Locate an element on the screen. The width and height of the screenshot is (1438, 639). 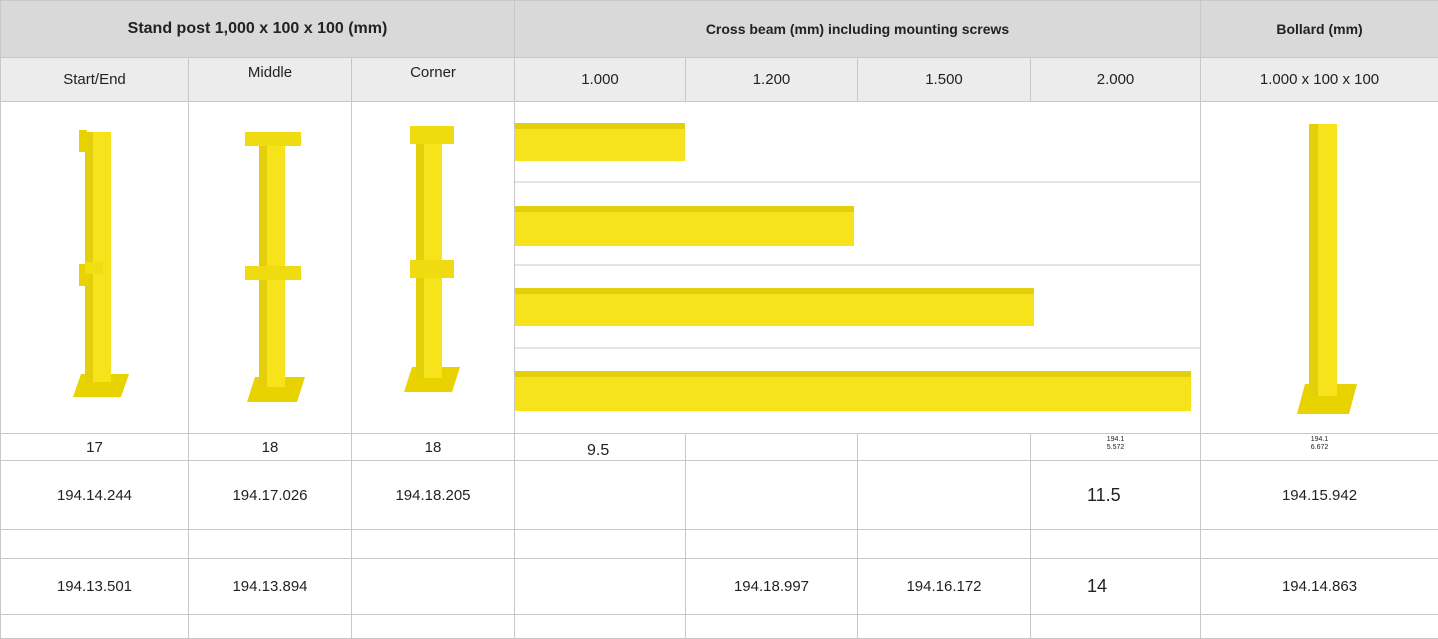
post-middle is located at coordinates (270, 267).